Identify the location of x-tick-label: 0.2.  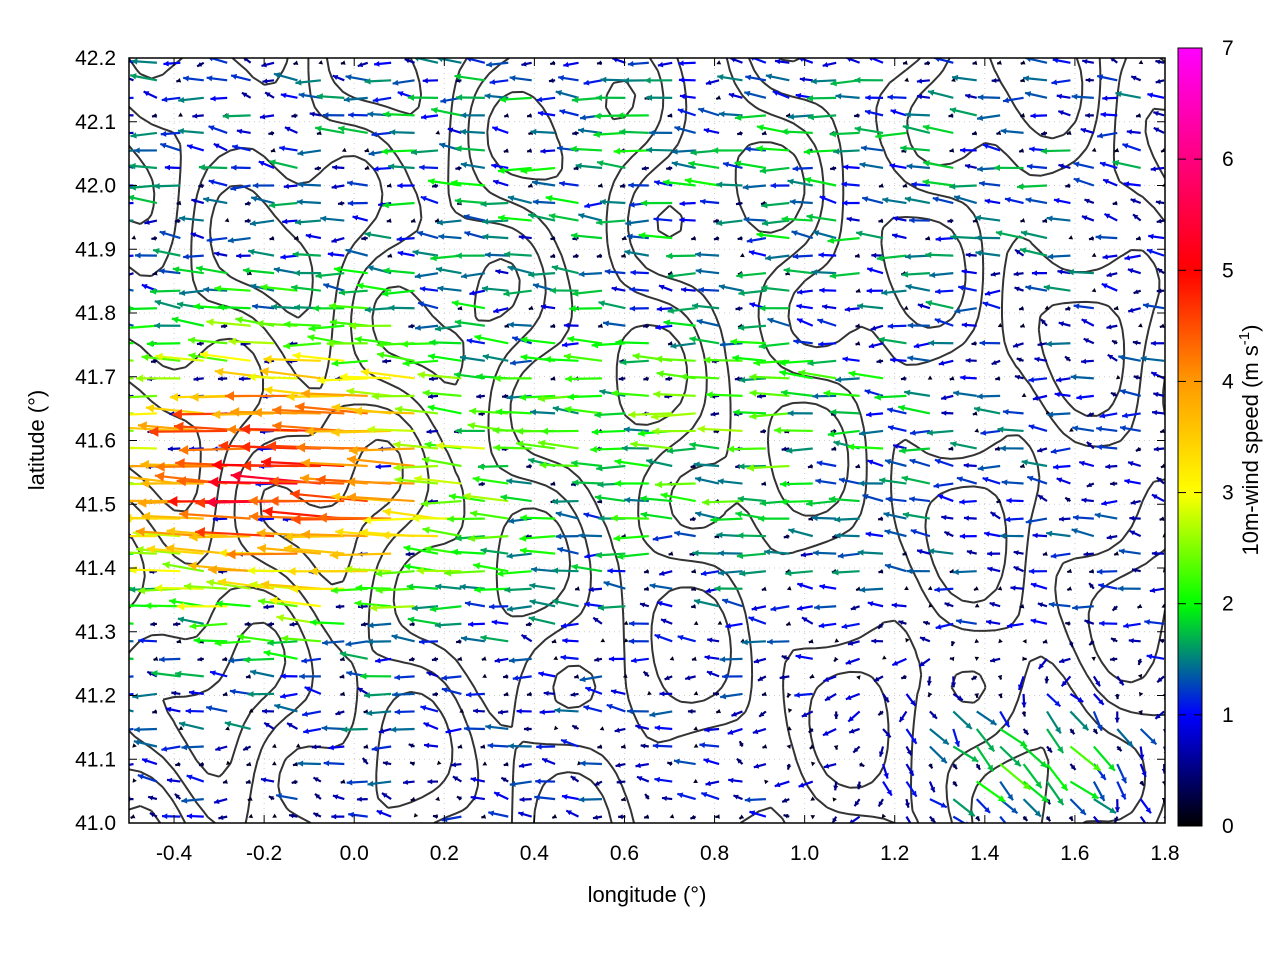
(444, 853).